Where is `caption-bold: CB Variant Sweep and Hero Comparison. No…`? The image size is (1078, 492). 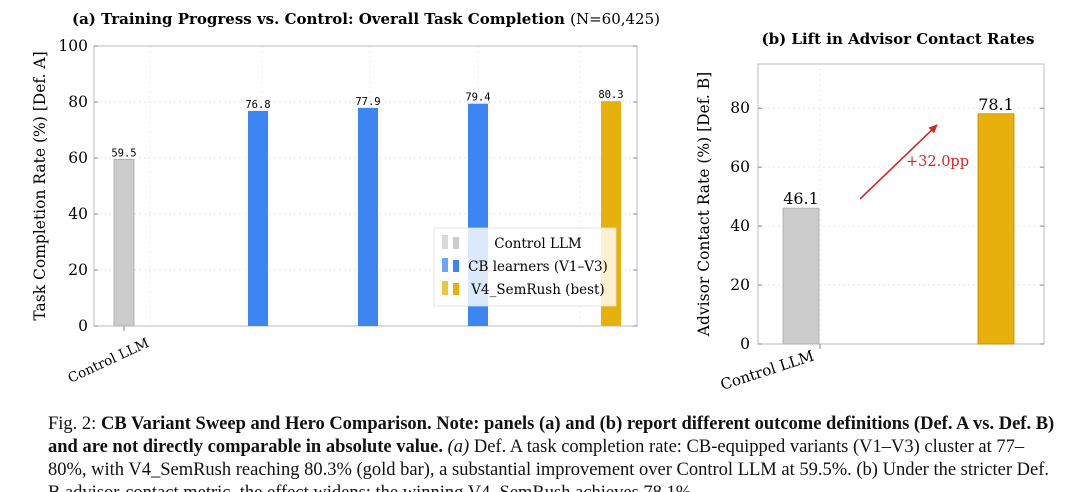
caption-bold: CB Variant Sweep and Hero Comparison. No… is located at coordinates (551, 435).